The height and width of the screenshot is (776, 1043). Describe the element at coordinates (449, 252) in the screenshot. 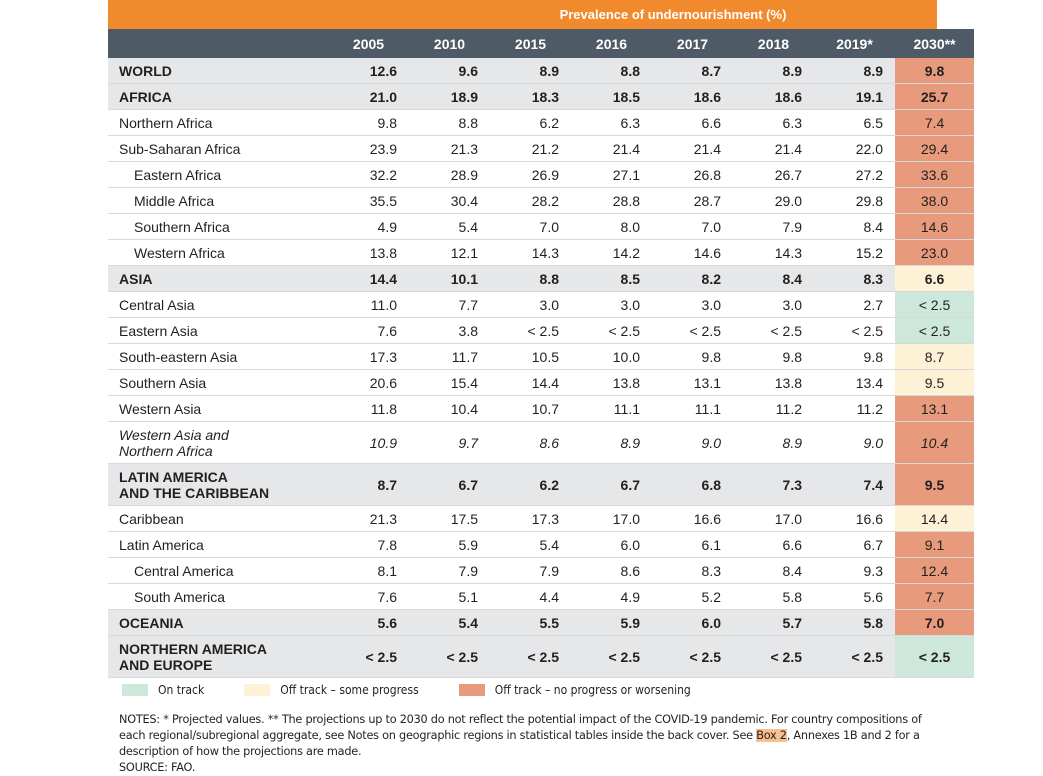

I see `table-cell: 12.1` at that location.